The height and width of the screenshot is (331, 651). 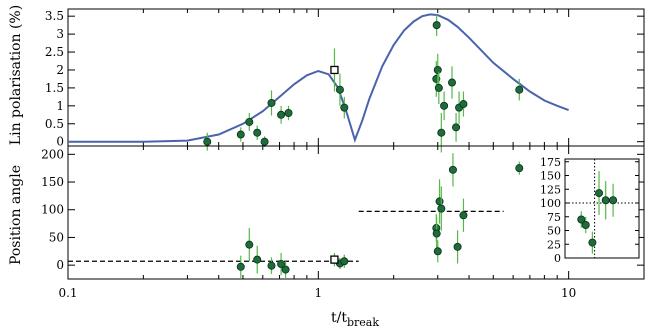 What do you see at coordinates (363, 322) in the screenshot?
I see `x-axis-label-subscript: break` at bounding box center [363, 322].